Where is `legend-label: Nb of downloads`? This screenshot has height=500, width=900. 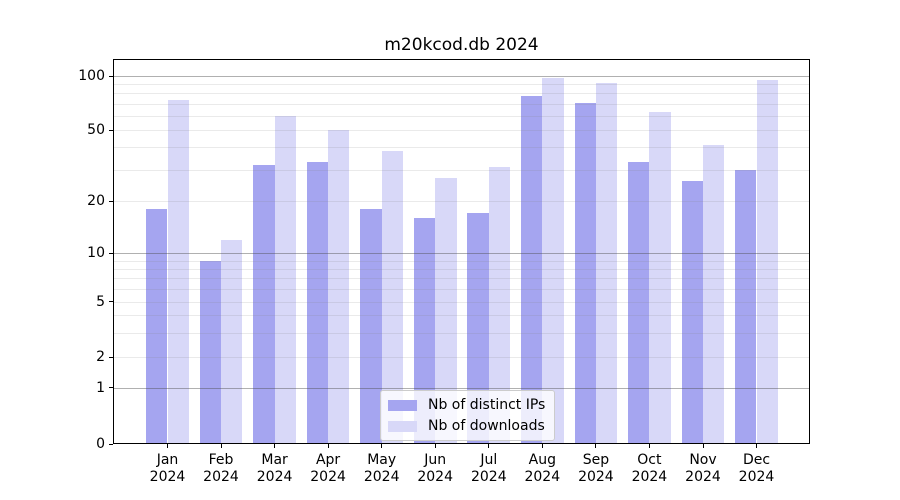
legend-label: Nb of downloads is located at coordinates (486, 426).